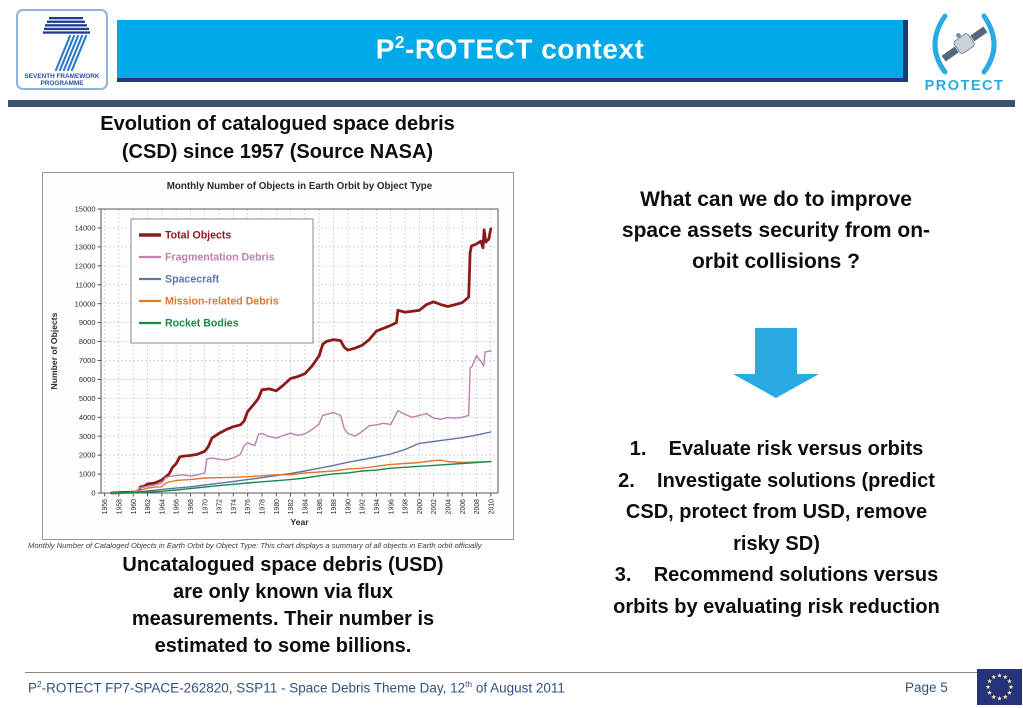 This screenshot has width=1023, height=708. What do you see at coordinates (277, 506) in the screenshot?
I see `svg-text: 1980` at bounding box center [277, 506].